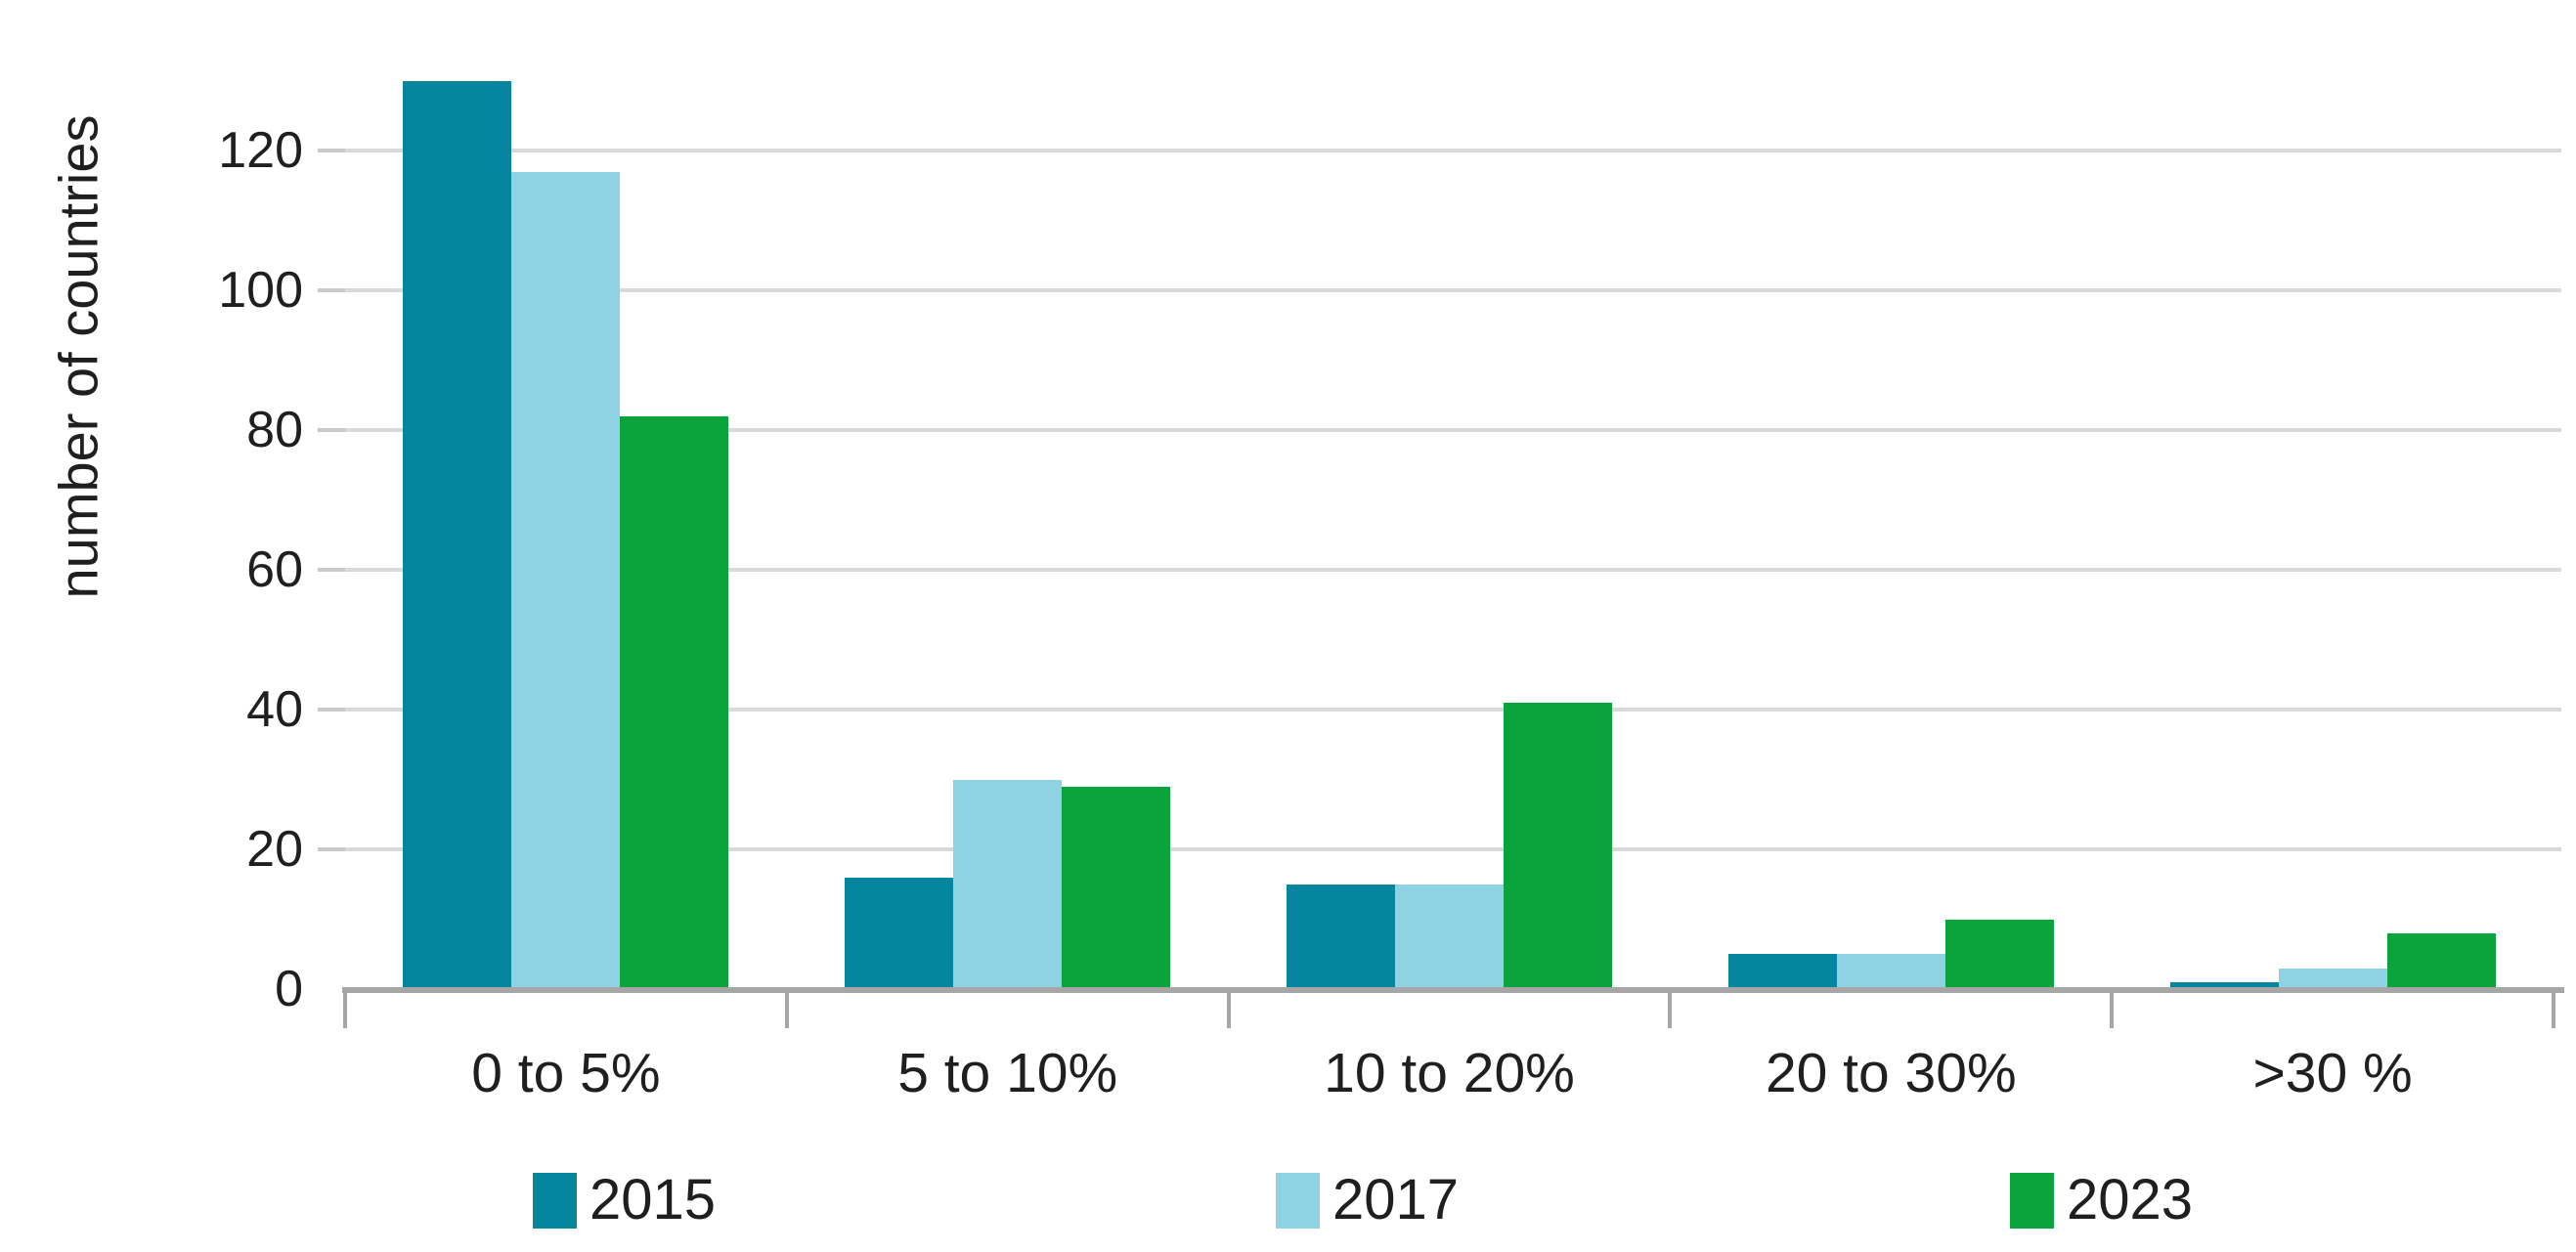  I want to click on legend-label-2023: 2023, so click(2130, 1199).